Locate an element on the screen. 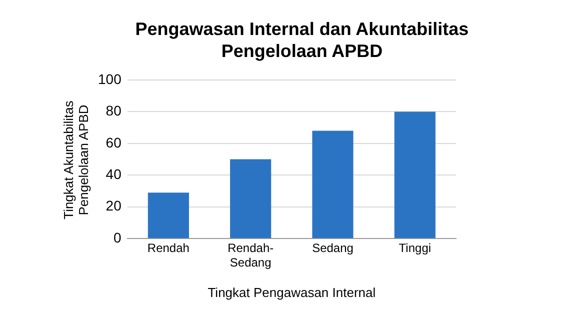 This screenshot has height=317, width=564. x-axis-title: Tingkat Pengawasan Internal is located at coordinates (292, 292).